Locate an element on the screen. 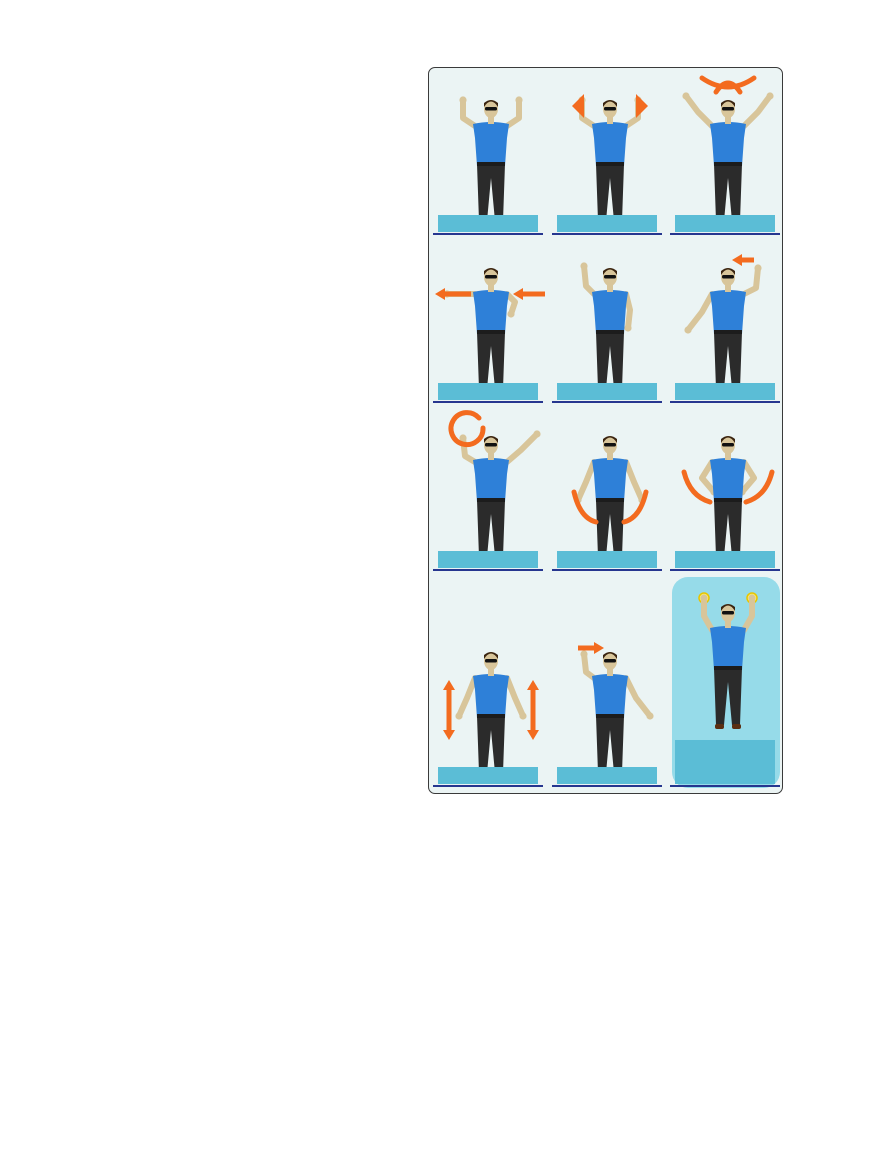 The image size is (891, 1161). signal-12-label-box is located at coordinates (725, 762).